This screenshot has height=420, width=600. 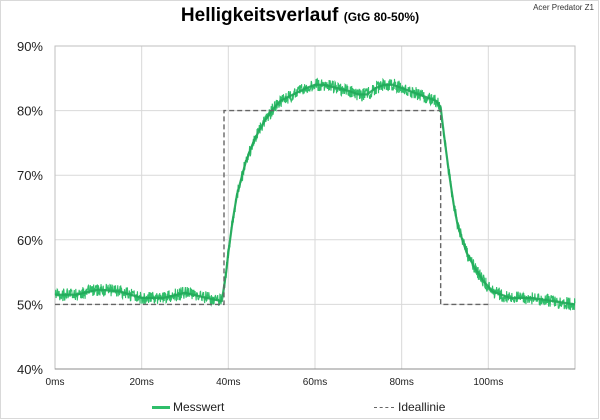 I want to click on legend-swatch-ideallinie, so click(x=384, y=407).